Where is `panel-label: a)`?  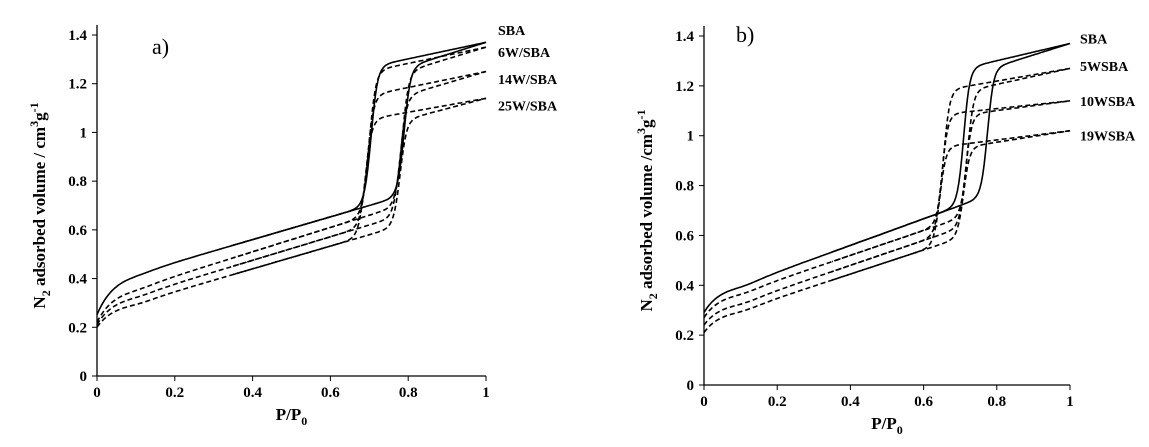 panel-label: a) is located at coordinates (160, 46).